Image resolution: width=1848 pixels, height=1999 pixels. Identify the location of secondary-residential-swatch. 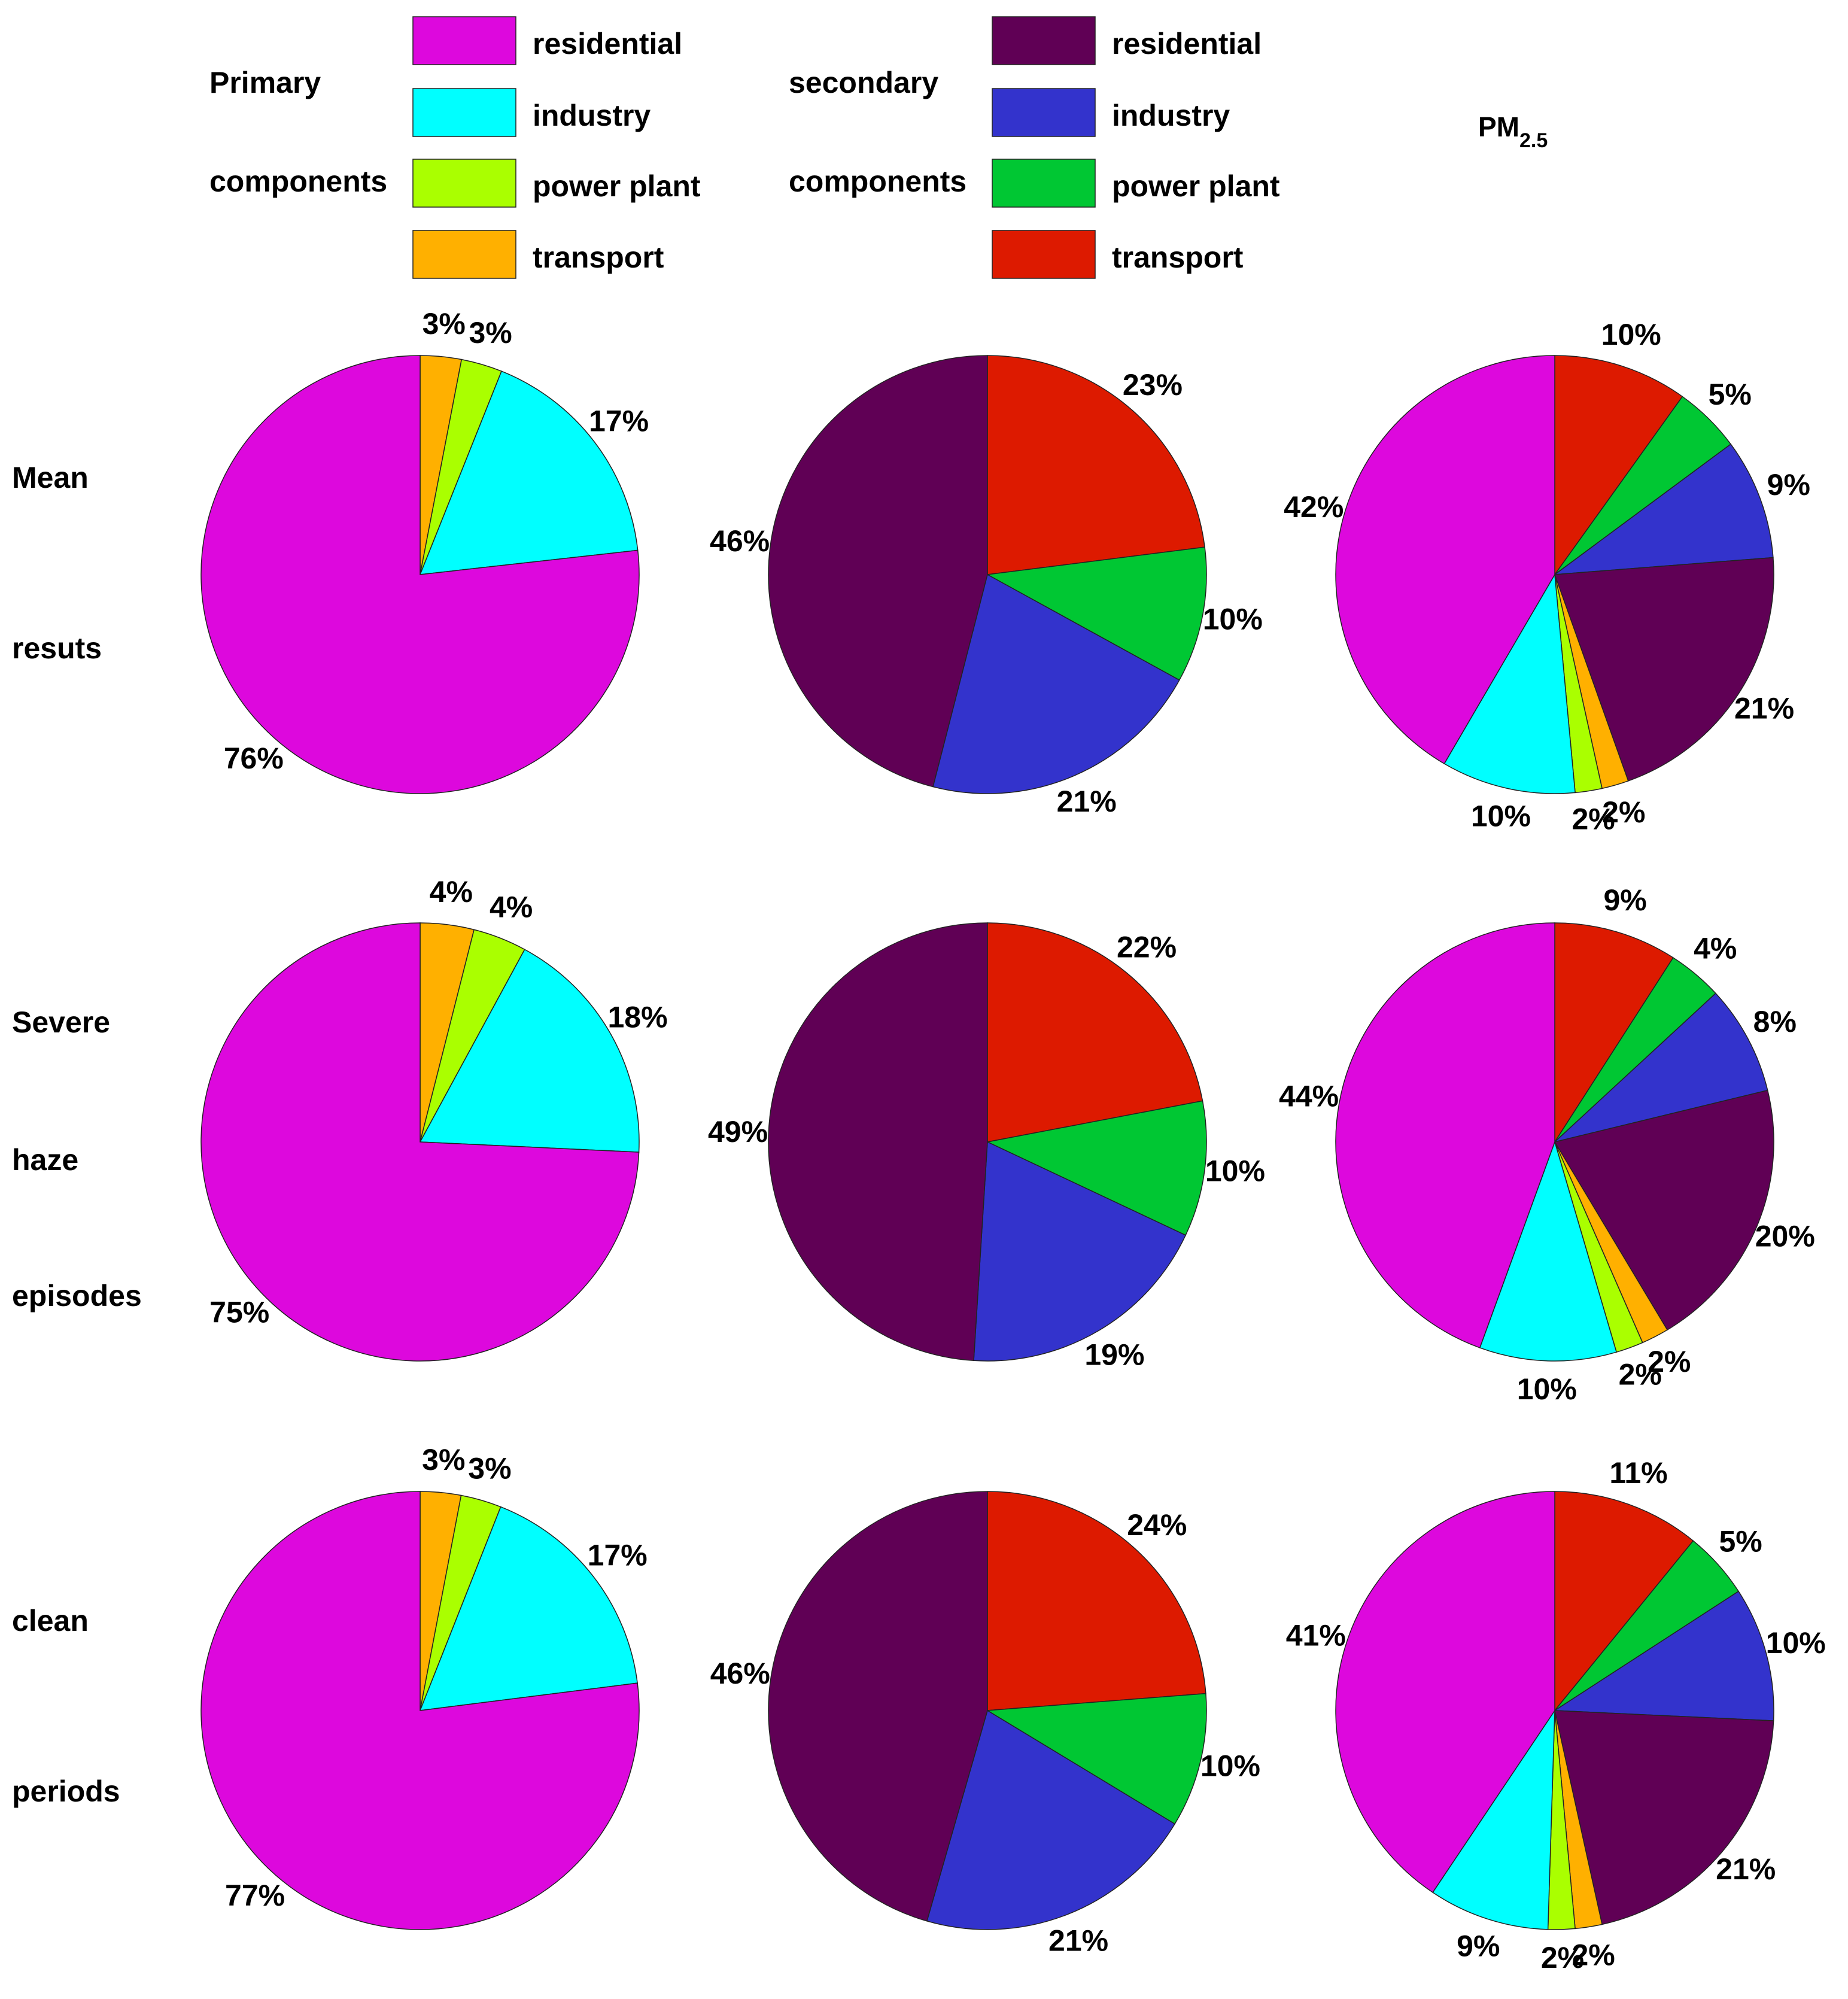
(1044, 40).